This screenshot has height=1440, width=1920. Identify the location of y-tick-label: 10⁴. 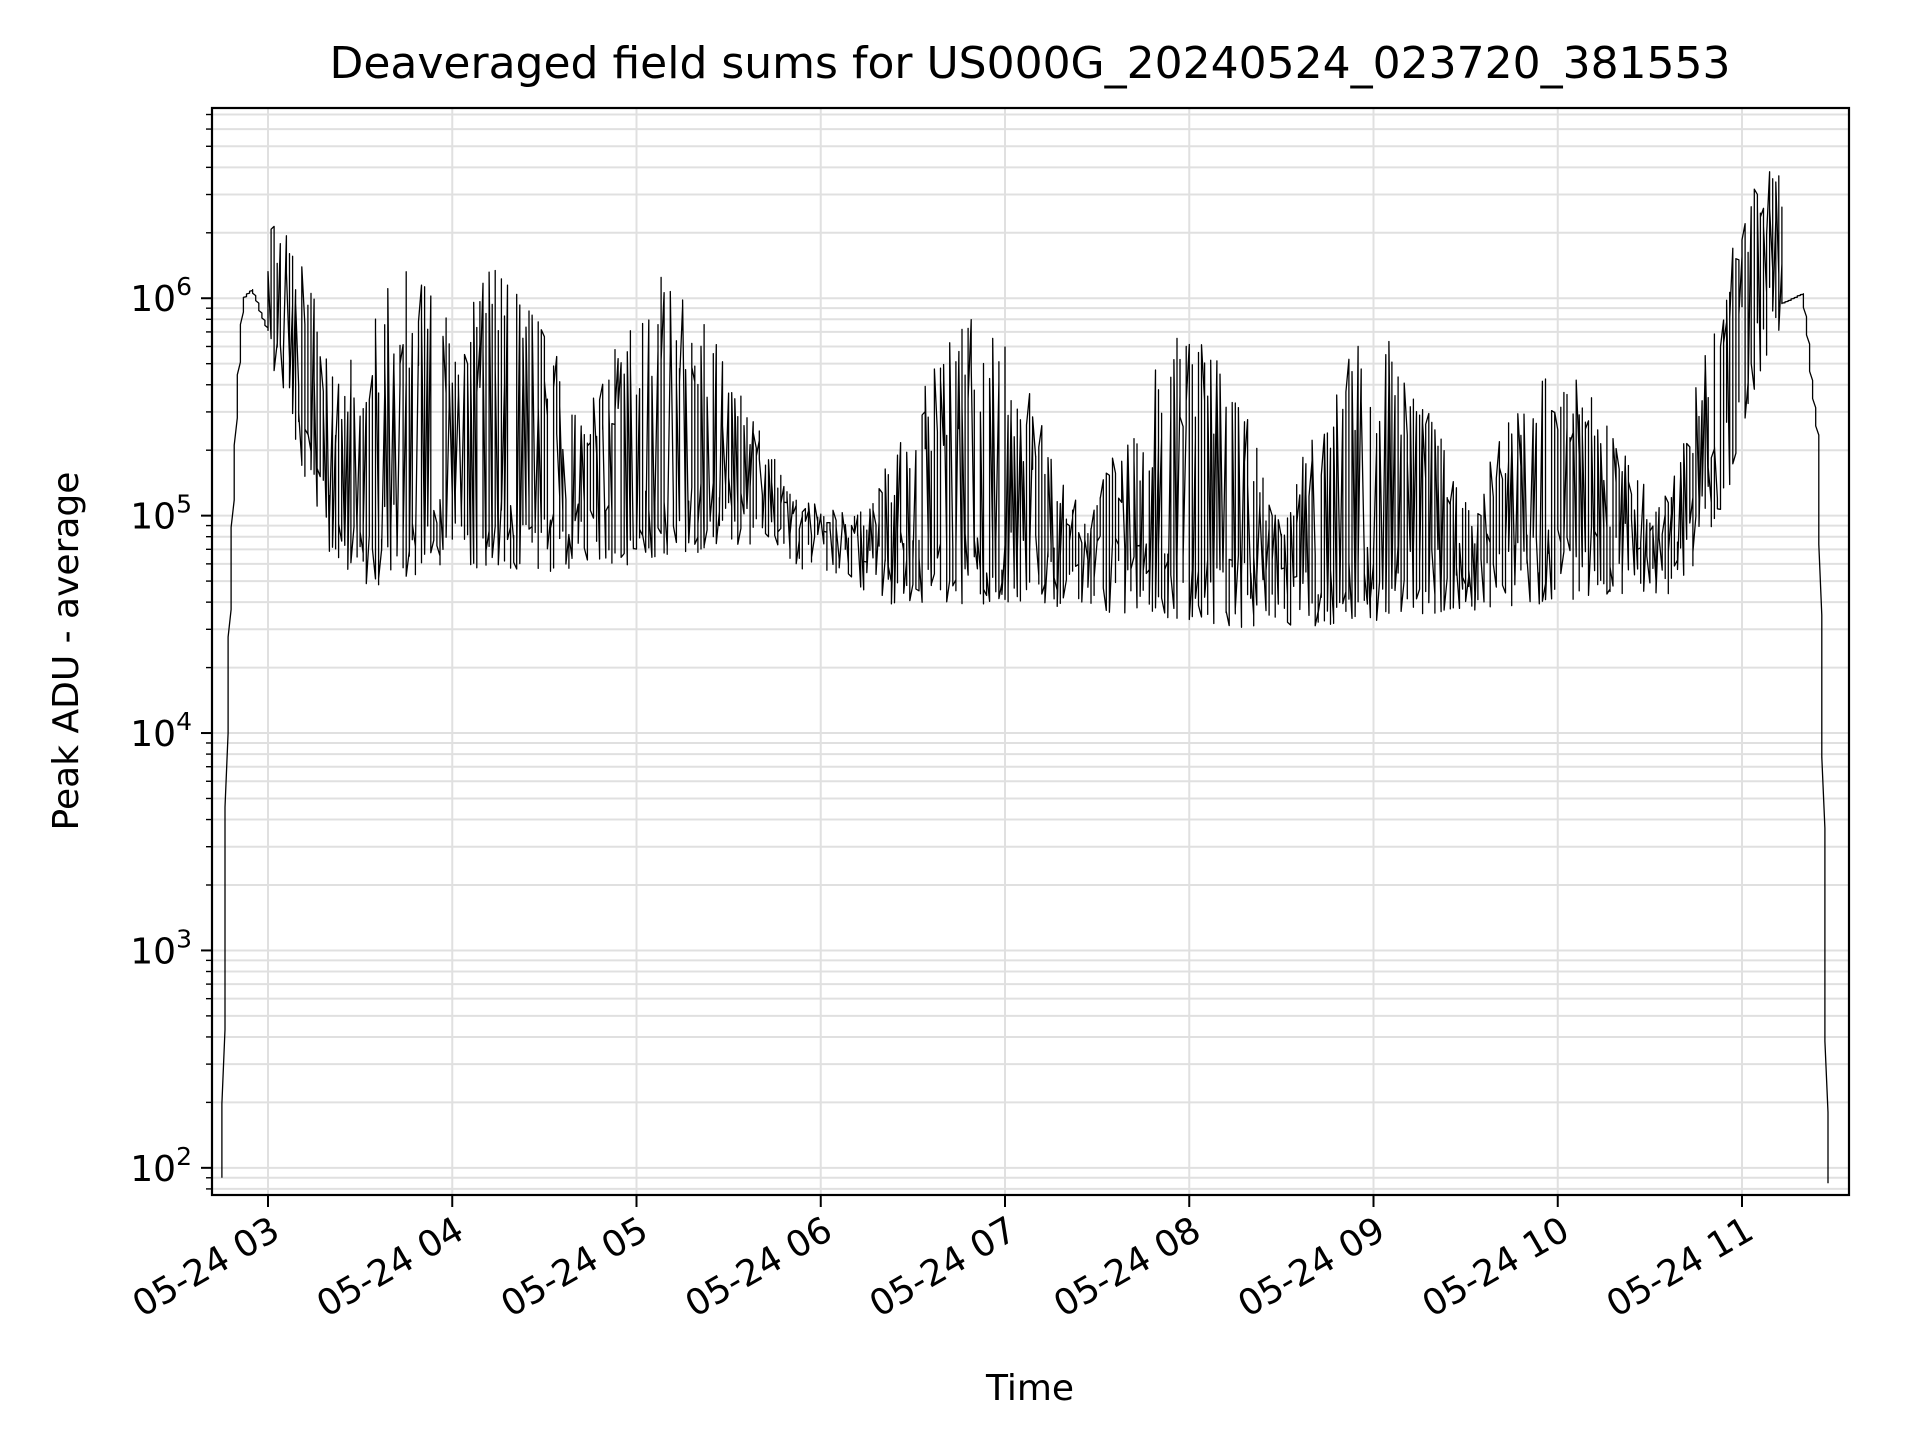
(161, 731).